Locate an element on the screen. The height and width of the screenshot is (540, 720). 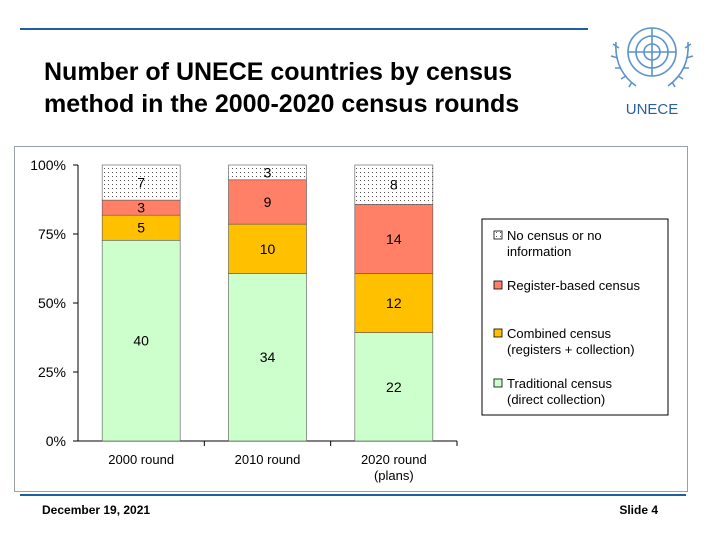
footer-date: December 19, 2021 is located at coordinates (96, 510).